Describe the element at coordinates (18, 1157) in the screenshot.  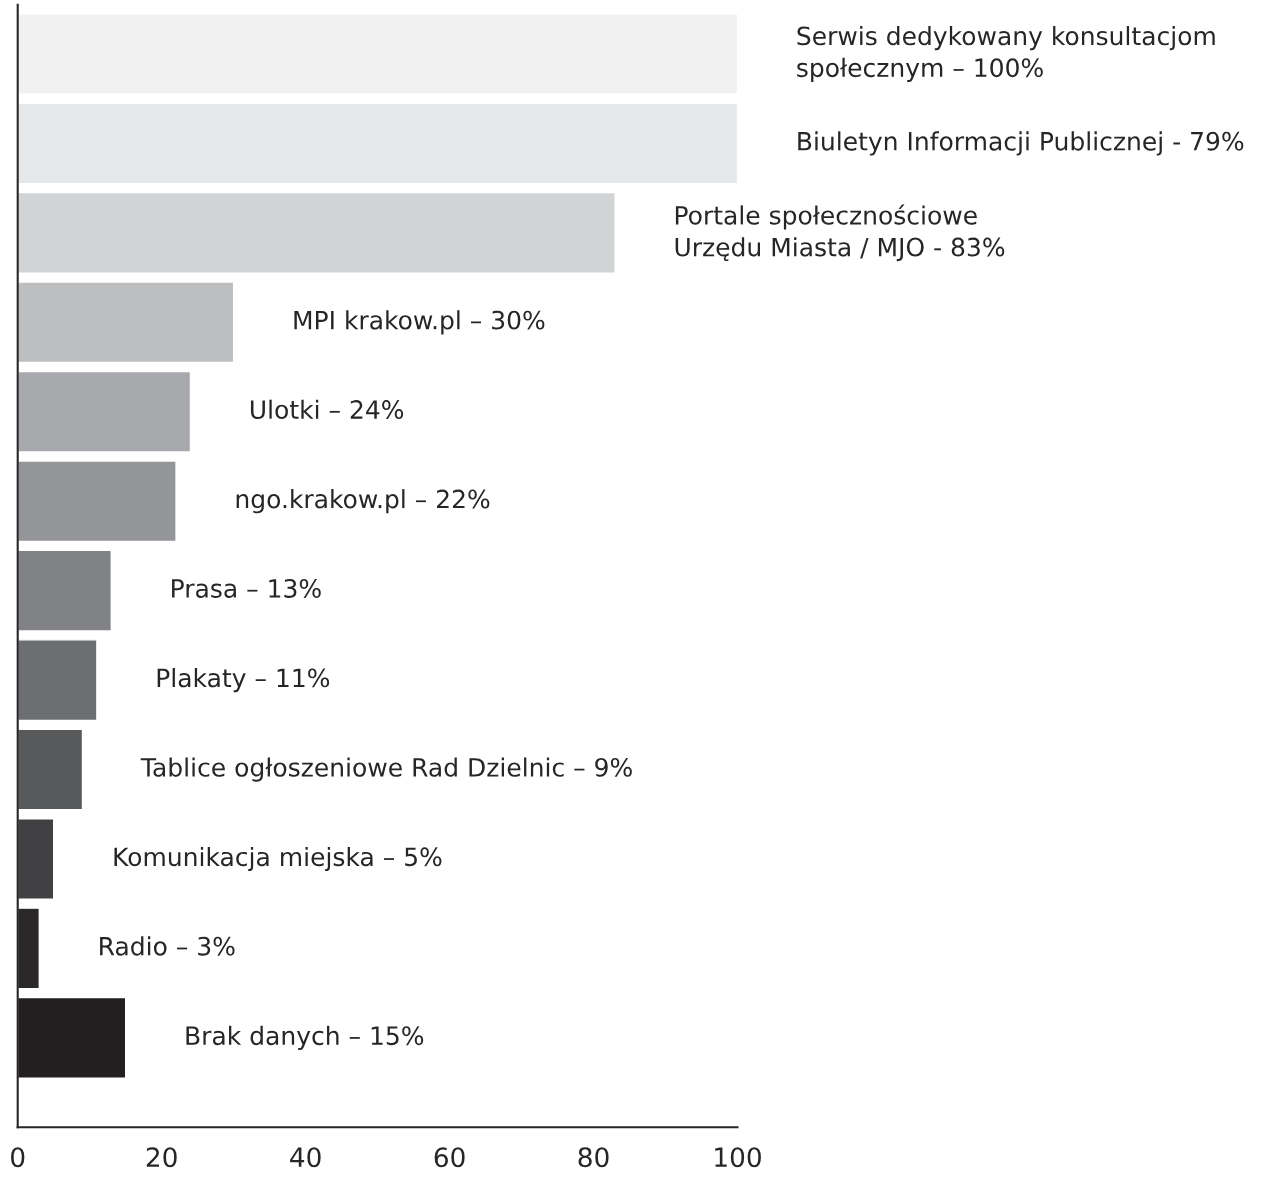
I see `x-tick-label: 0` at that location.